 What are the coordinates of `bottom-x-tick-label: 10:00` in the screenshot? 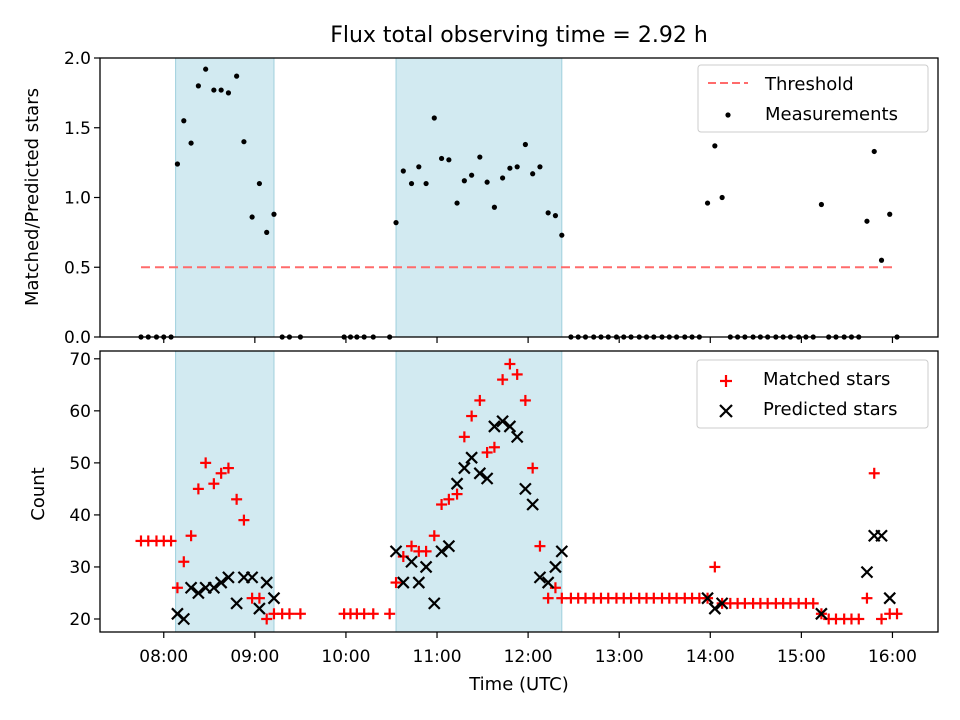 It's located at (345, 657).